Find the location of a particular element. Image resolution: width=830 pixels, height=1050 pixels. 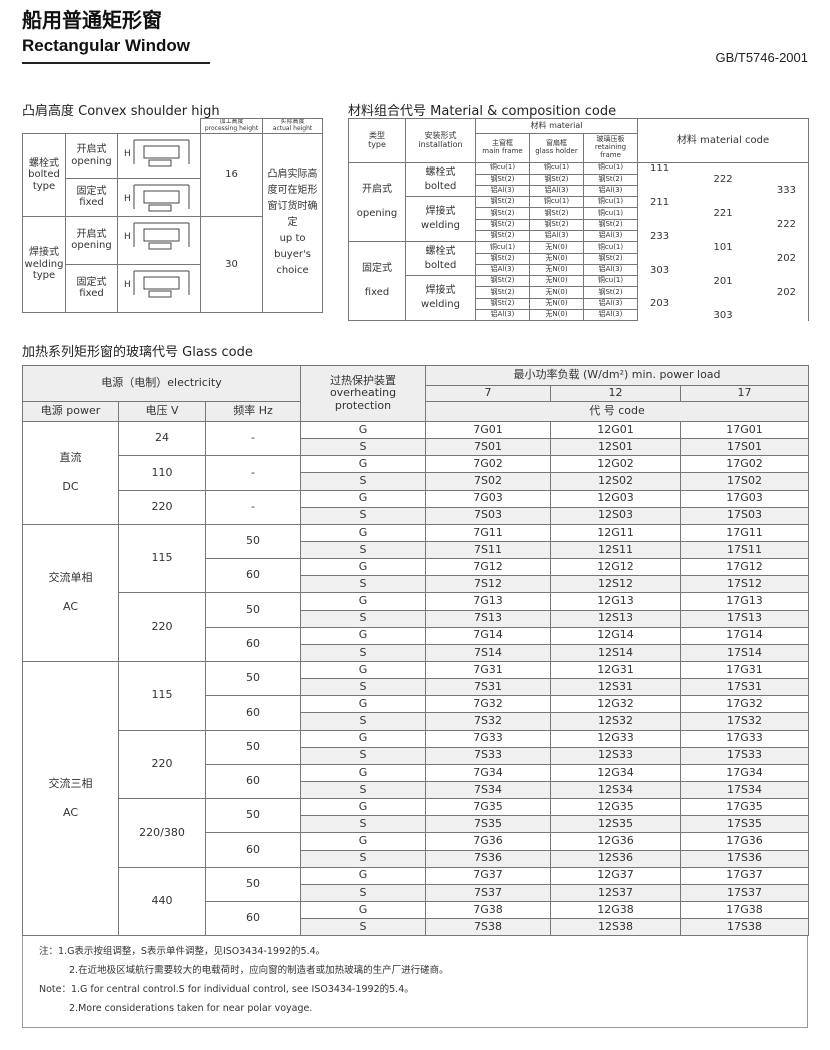

text-line: welding type is located at coordinates (44, 270).